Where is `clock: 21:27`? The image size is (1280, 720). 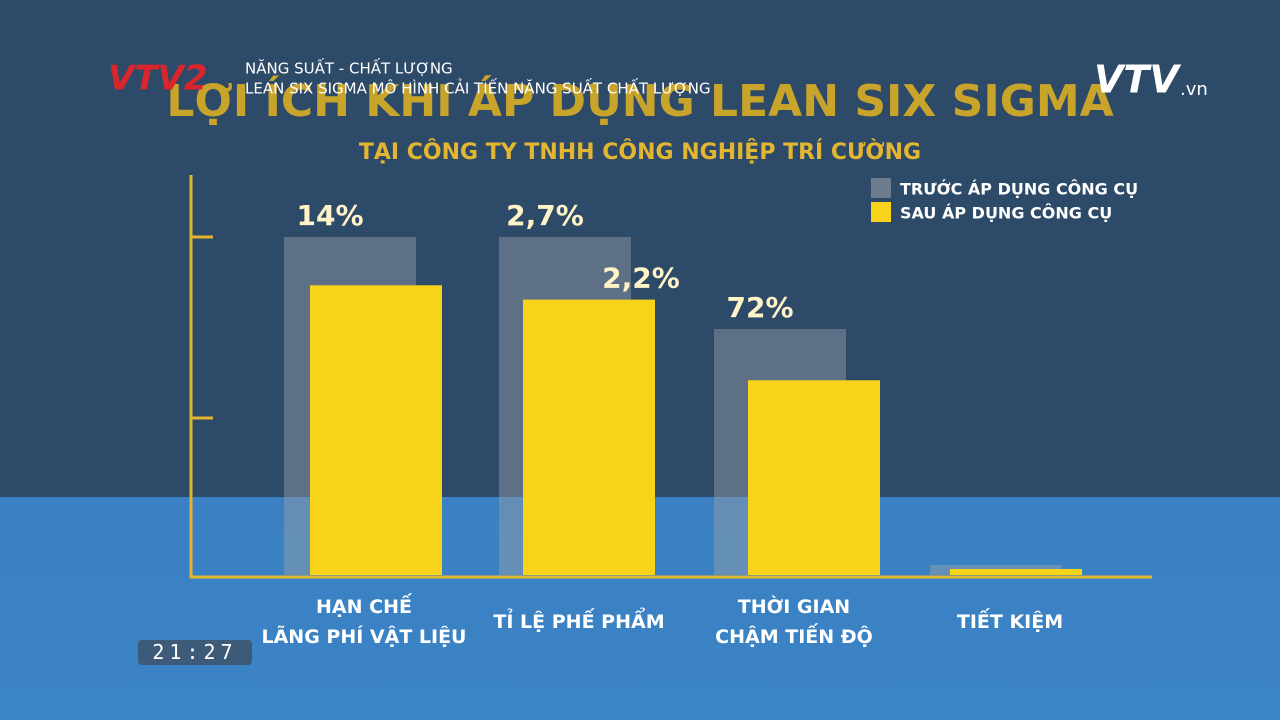
clock: 21:27 is located at coordinates (195, 652).